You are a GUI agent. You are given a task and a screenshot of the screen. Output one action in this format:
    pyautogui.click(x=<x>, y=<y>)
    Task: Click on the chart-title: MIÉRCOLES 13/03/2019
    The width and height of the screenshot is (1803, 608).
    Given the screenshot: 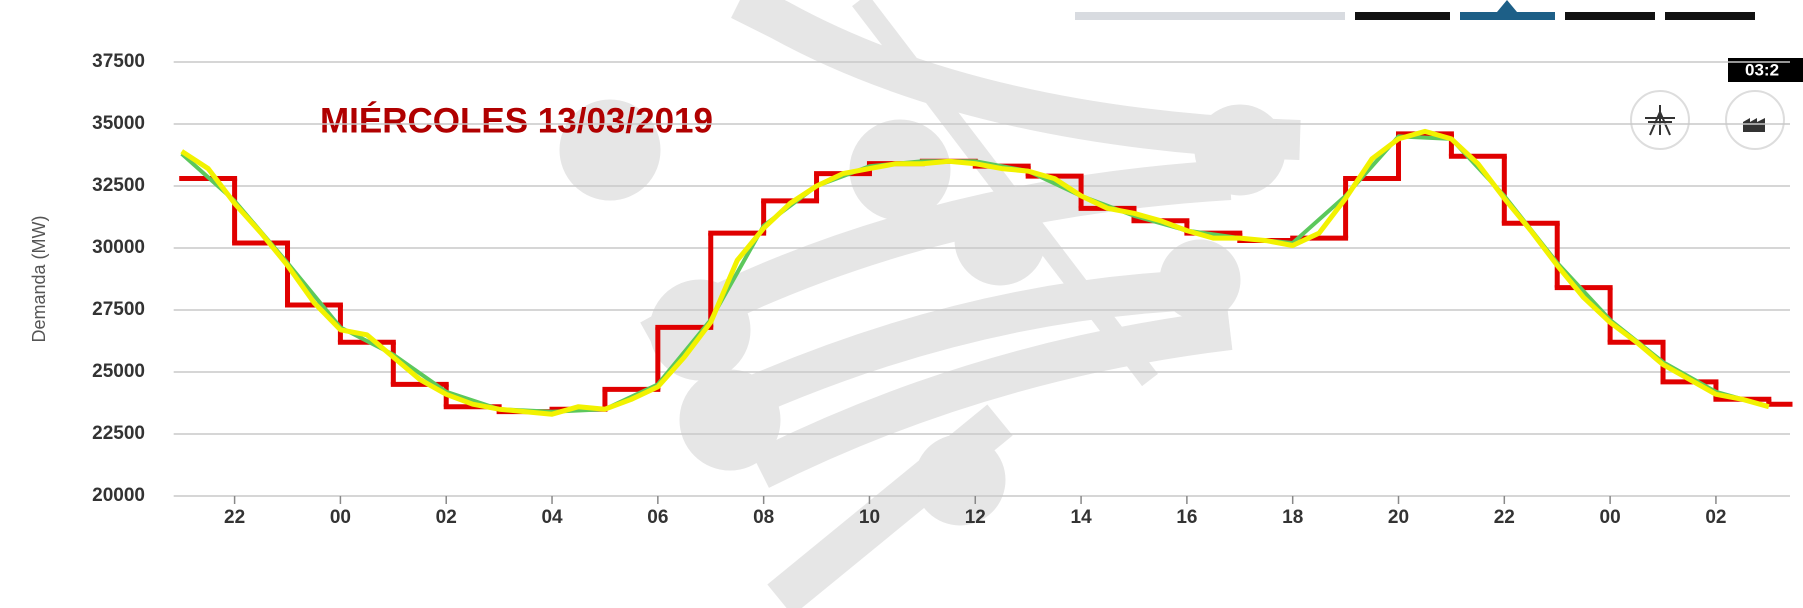 What is the action you would take?
    pyautogui.click(x=516, y=120)
    